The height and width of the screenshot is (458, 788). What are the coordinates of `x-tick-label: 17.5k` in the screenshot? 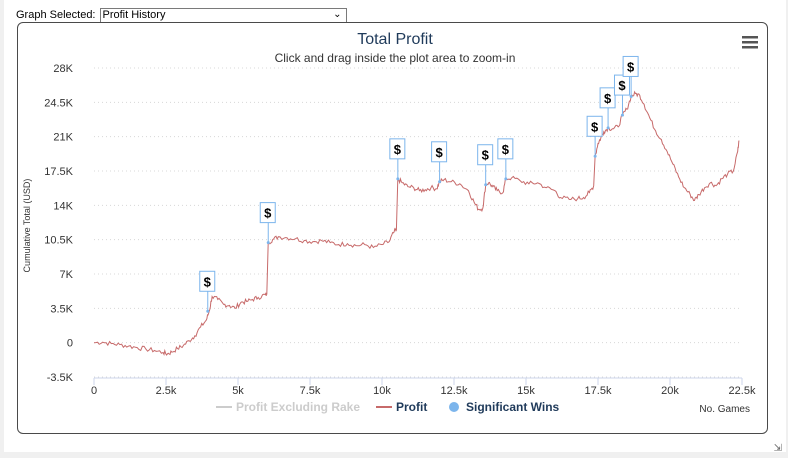 It's located at (598, 391).